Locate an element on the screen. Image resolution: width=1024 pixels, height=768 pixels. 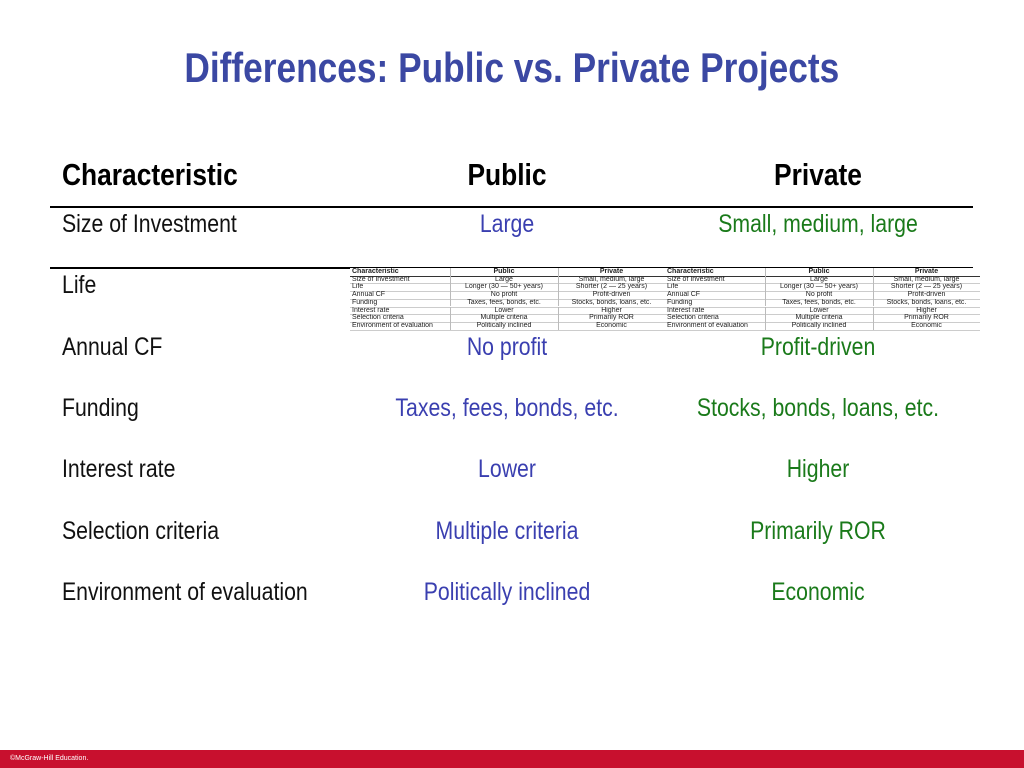
table-cell: Multiple criteria is located at coordinates (507, 530).